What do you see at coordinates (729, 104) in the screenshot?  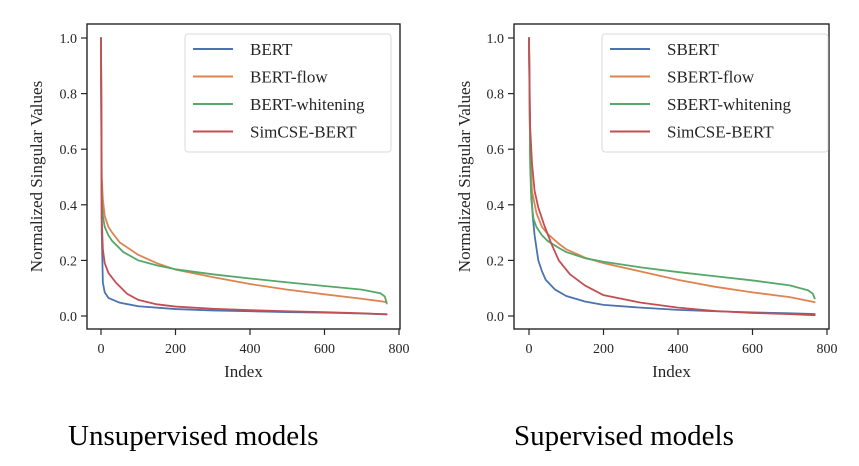 I see `chart-2-legend-label: SBERT-whitening` at bounding box center [729, 104].